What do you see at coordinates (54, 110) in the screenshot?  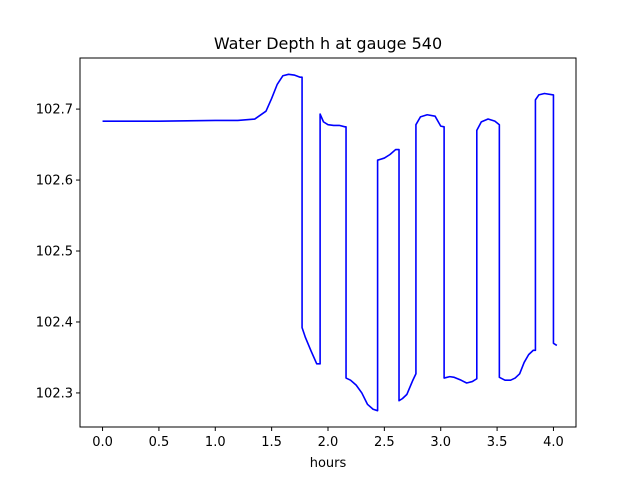 I see `y-tick-label: 102.7` at bounding box center [54, 110].